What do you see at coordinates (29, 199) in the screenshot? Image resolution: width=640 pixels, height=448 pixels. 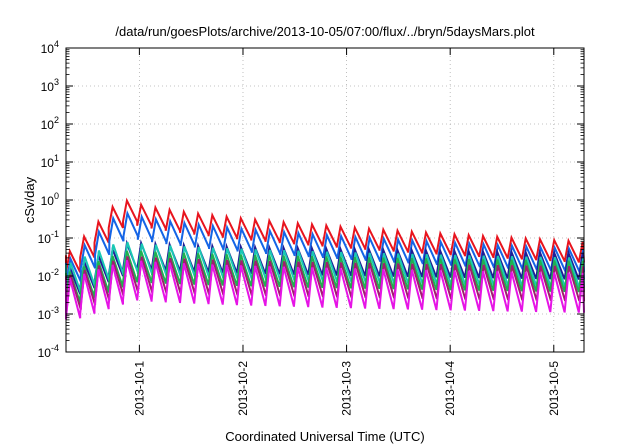 I see `y-axis-label: cSv/day` at bounding box center [29, 199].